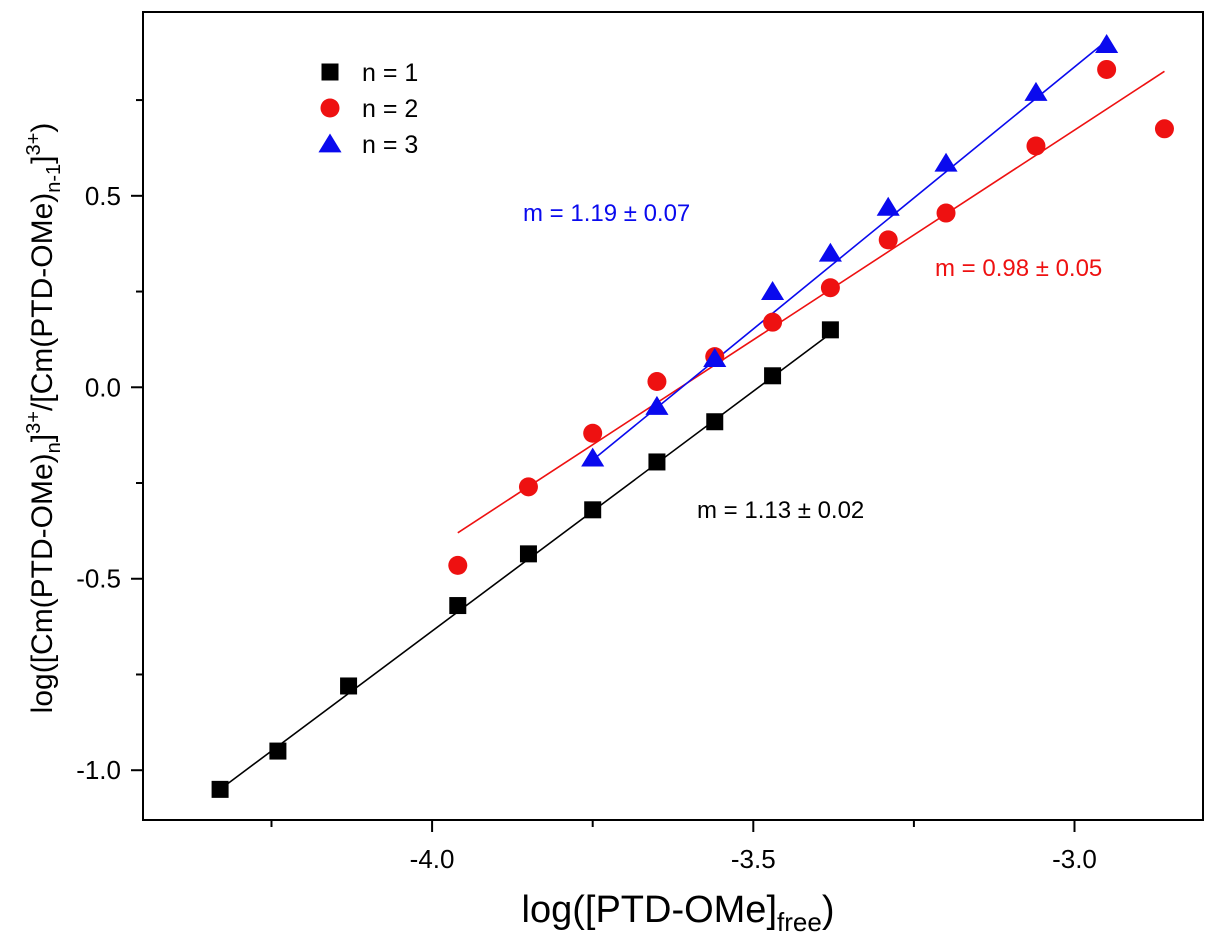 The height and width of the screenshot is (932, 1205). I want to click on y-tick-label: -1.0, so click(98, 770).